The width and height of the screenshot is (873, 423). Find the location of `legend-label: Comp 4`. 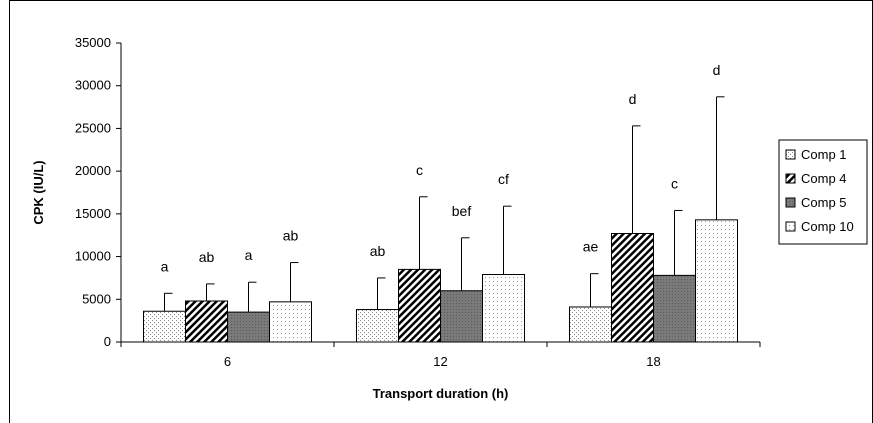

legend-label: Comp 4 is located at coordinates (824, 178).